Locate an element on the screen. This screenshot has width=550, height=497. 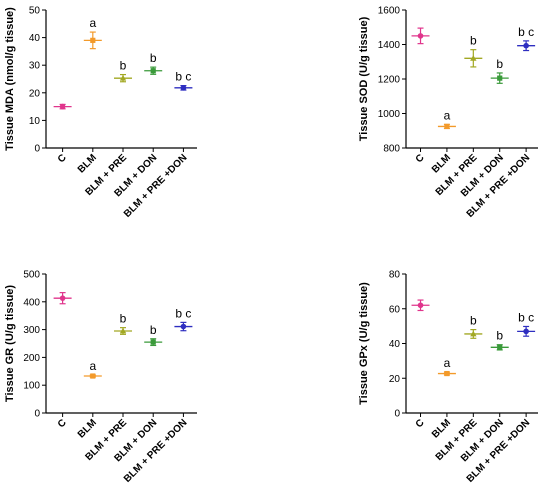
y-tick-label: 300 is located at coordinates (31, 330).